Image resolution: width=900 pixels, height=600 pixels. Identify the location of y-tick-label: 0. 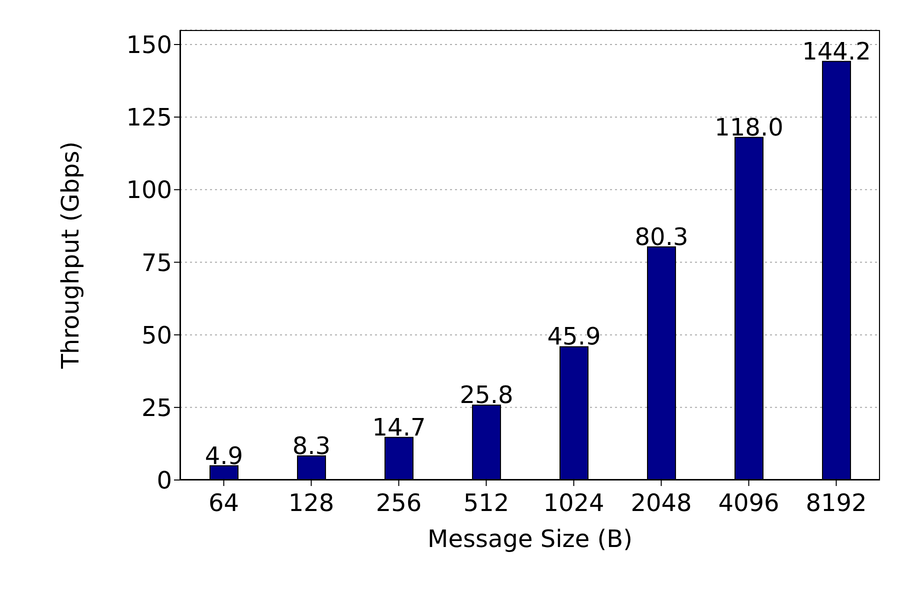
(164, 480).